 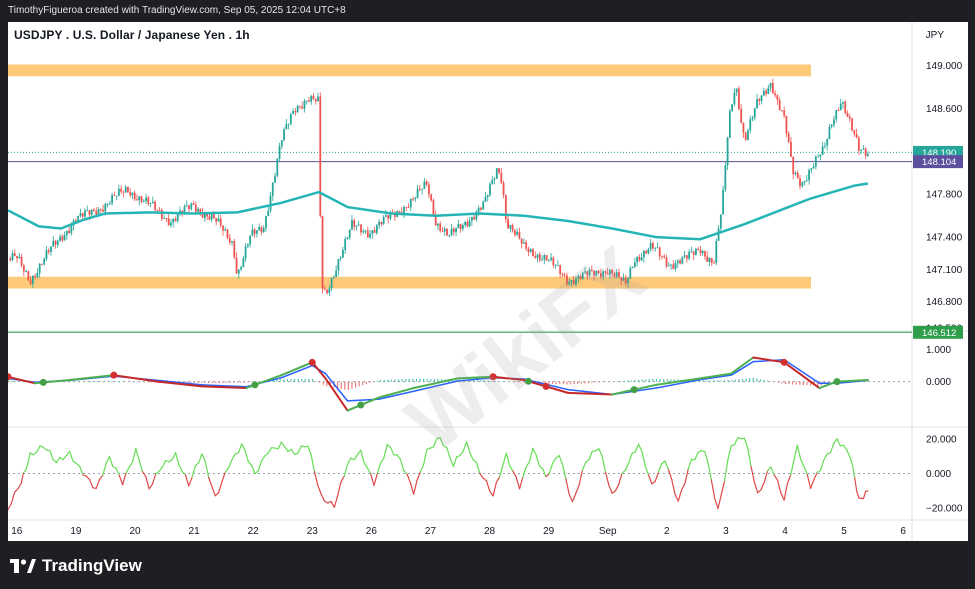 What do you see at coordinates (944, 270) in the screenshot?
I see `price-tick-label: 147.100` at bounding box center [944, 270].